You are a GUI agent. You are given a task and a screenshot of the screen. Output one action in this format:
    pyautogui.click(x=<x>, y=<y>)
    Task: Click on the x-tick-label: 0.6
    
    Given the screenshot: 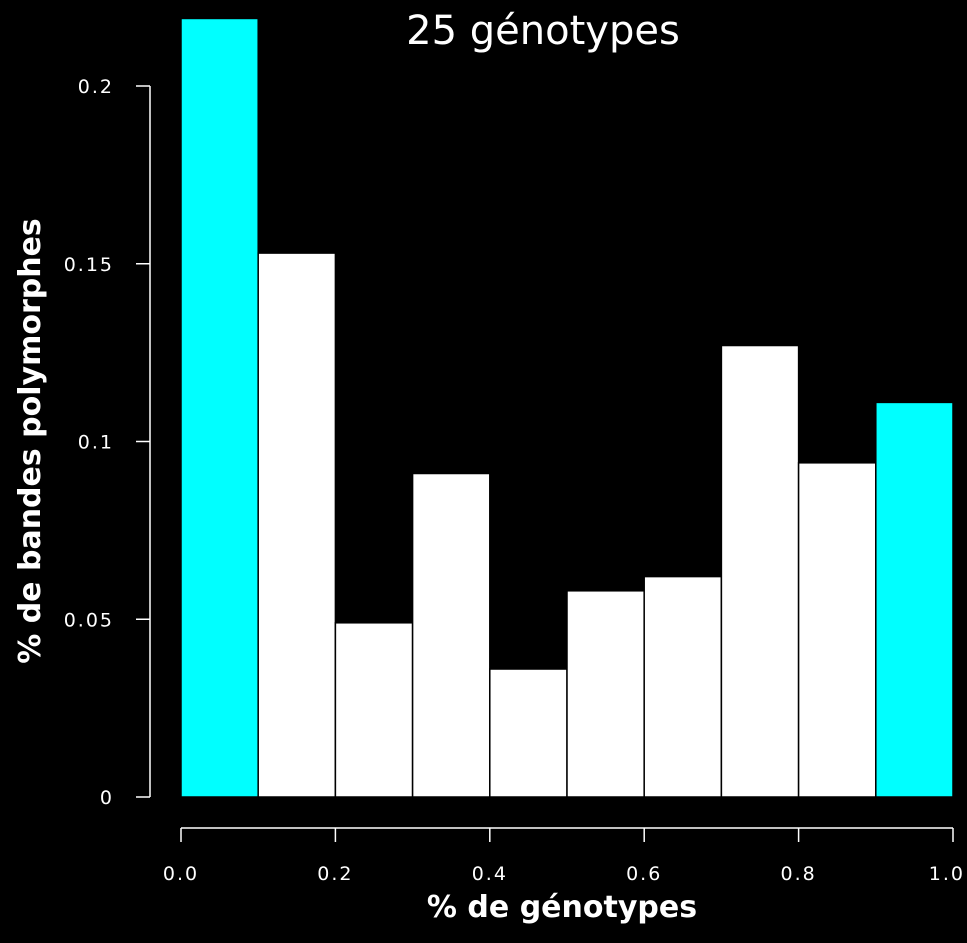 What is the action you would take?
    pyautogui.click(x=644, y=874)
    